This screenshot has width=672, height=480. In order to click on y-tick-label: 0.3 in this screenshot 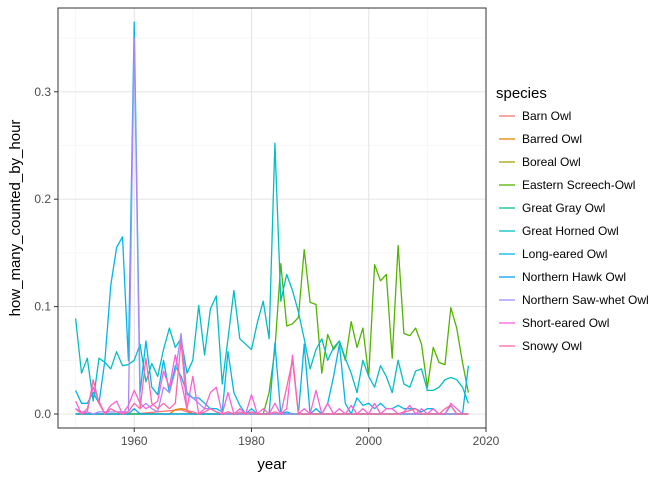, I will do `click(42, 92)`.